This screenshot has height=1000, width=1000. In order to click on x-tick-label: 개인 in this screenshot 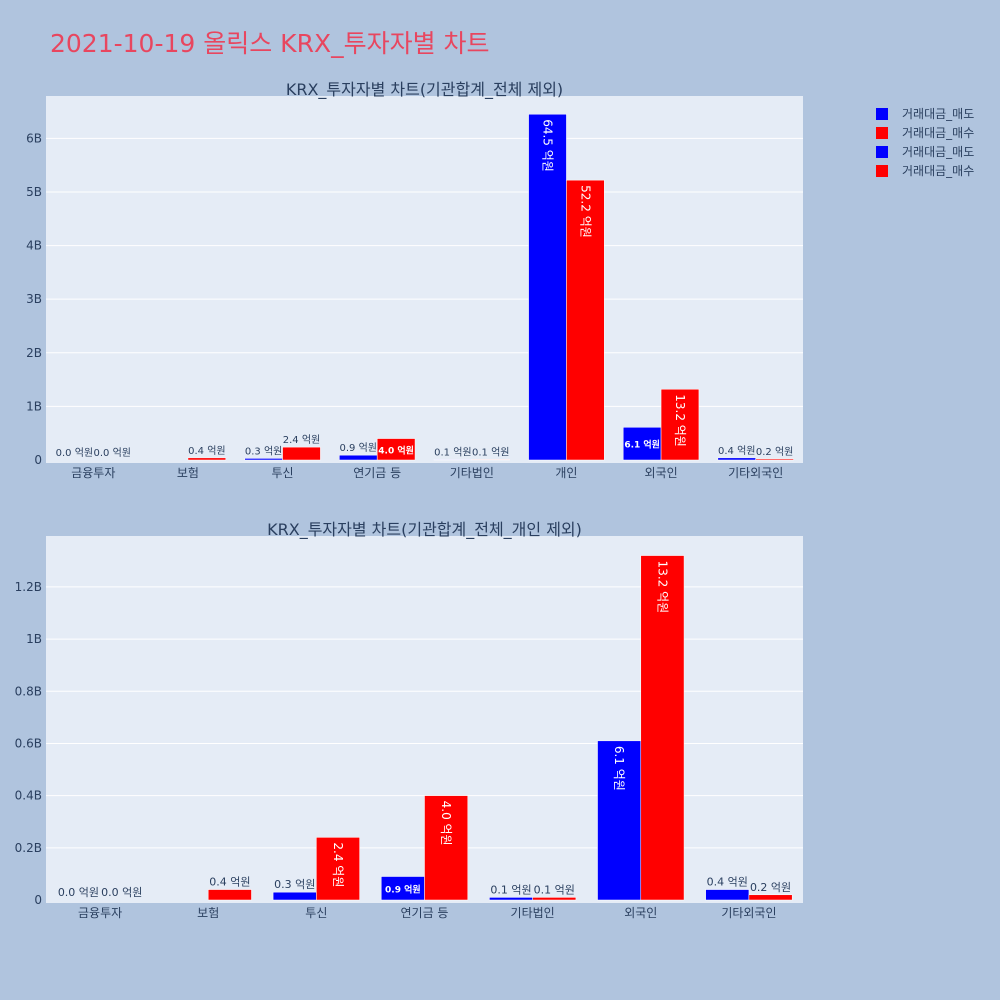, I will do `click(566, 473)`.